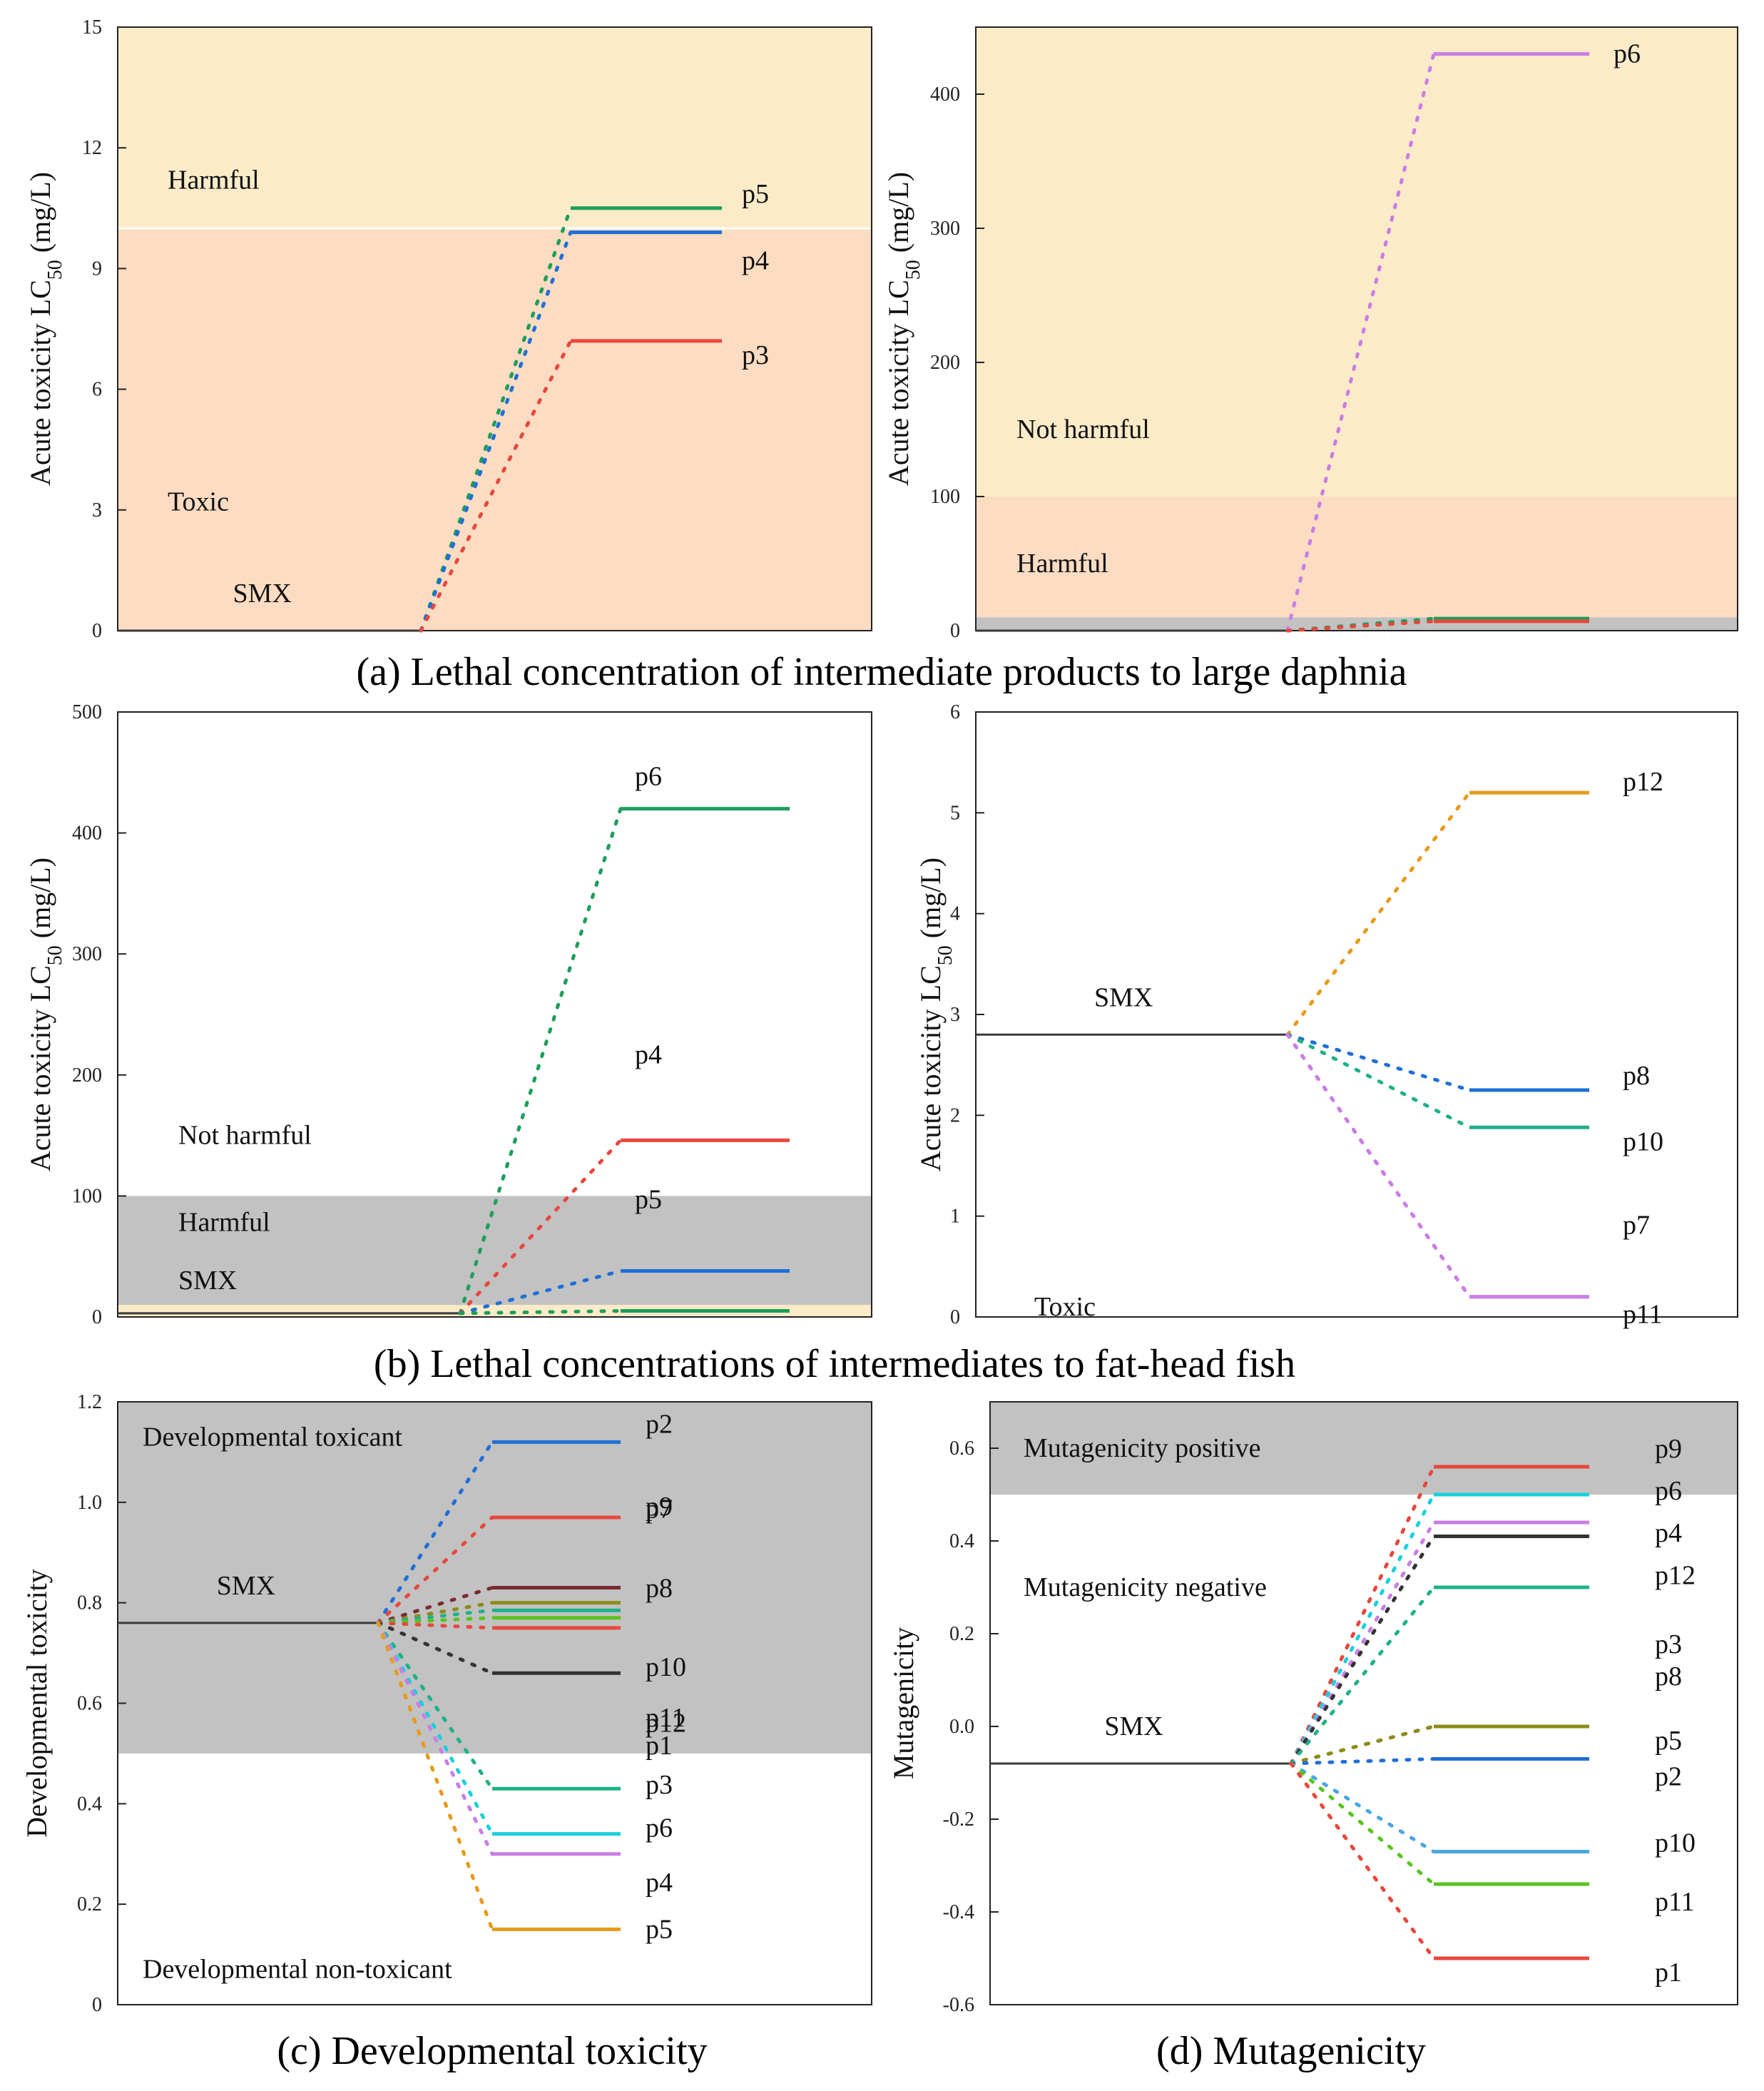  What do you see at coordinates (1668, 1644) in the screenshot?
I see `series-label-d-p3: p3` at bounding box center [1668, 1644].